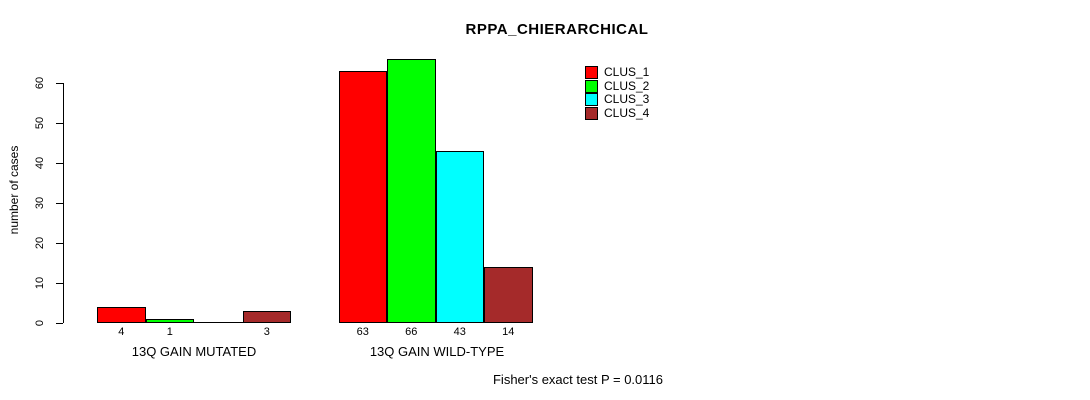 The image size is (1090, 400). Describe the element at coordinates (459, 237) in the screenshot. I see `bar-clus_3-group2` at that location.